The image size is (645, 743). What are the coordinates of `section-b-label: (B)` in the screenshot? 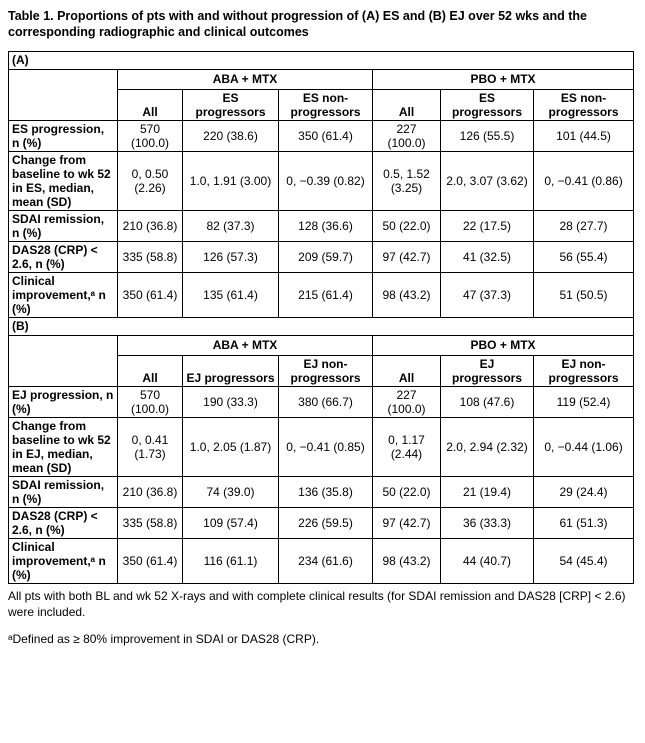 It's located at (321, 326).